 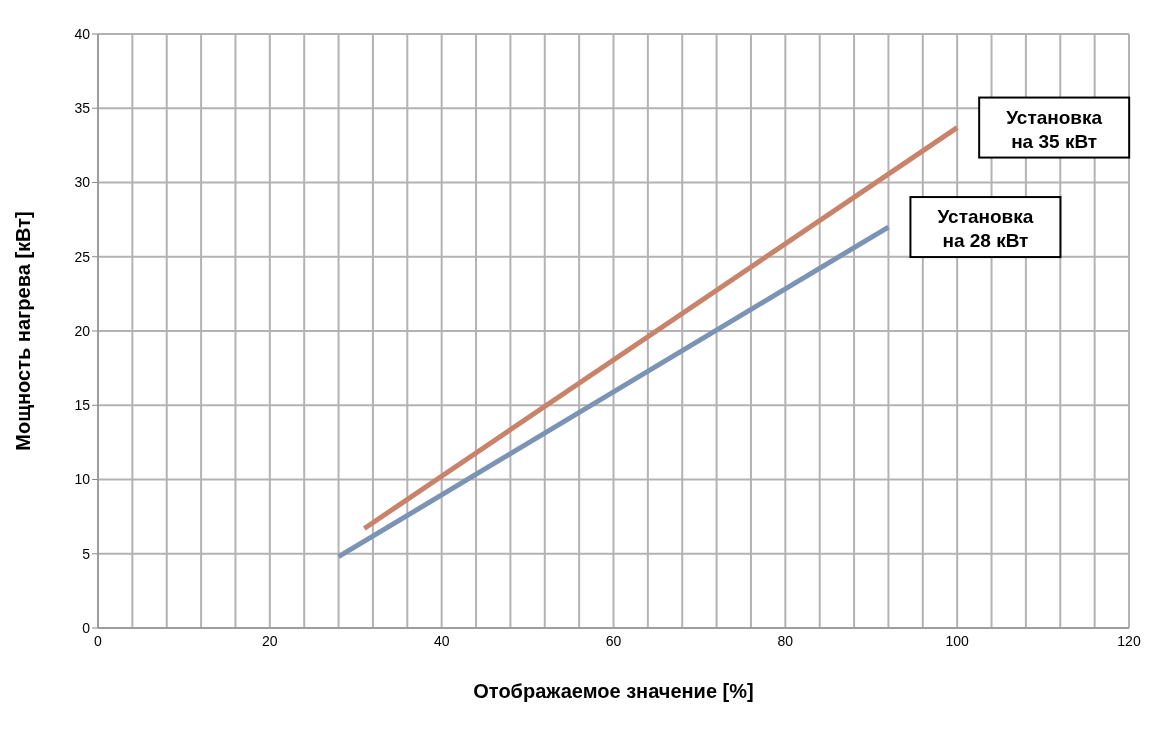 I want to click on y-tick-label: 15, so click(x=82, y=405).